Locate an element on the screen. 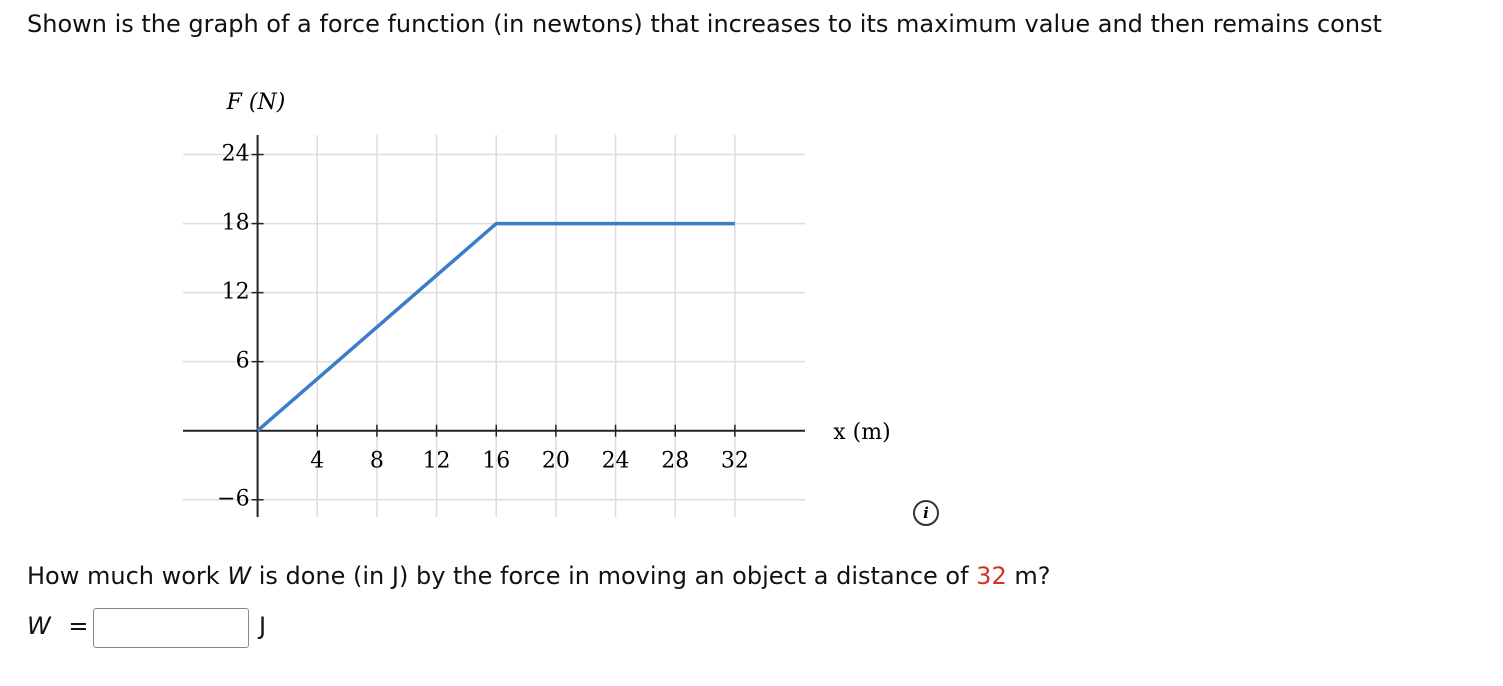 This screenshot has height=686, width=1503. x-axis-label: x (m) is located at coordinates (861, 432).